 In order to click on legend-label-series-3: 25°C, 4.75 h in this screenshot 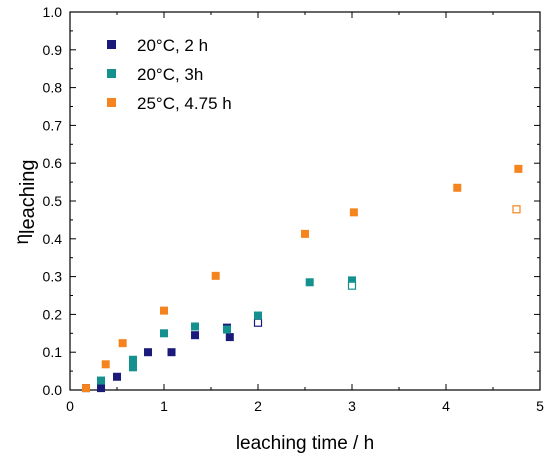, I will do `click(184, 103)`.